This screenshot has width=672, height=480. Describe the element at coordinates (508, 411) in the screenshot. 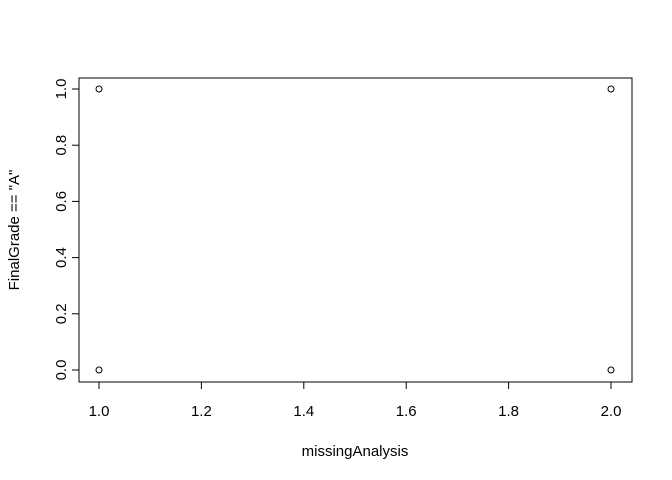

I see `x-tick-label: 1.8` at that location.